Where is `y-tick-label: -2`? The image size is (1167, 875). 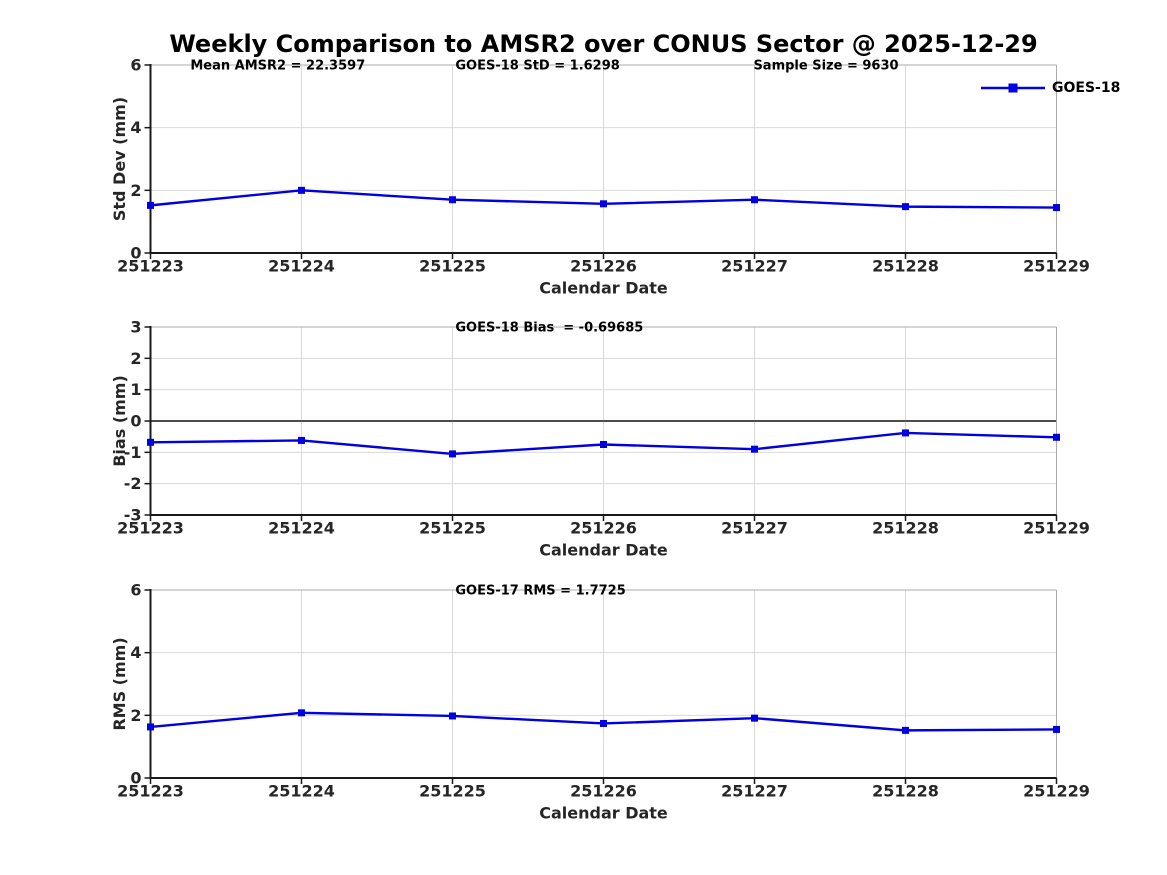
y-tick-label: -2 is located at coordinates (133, 483).